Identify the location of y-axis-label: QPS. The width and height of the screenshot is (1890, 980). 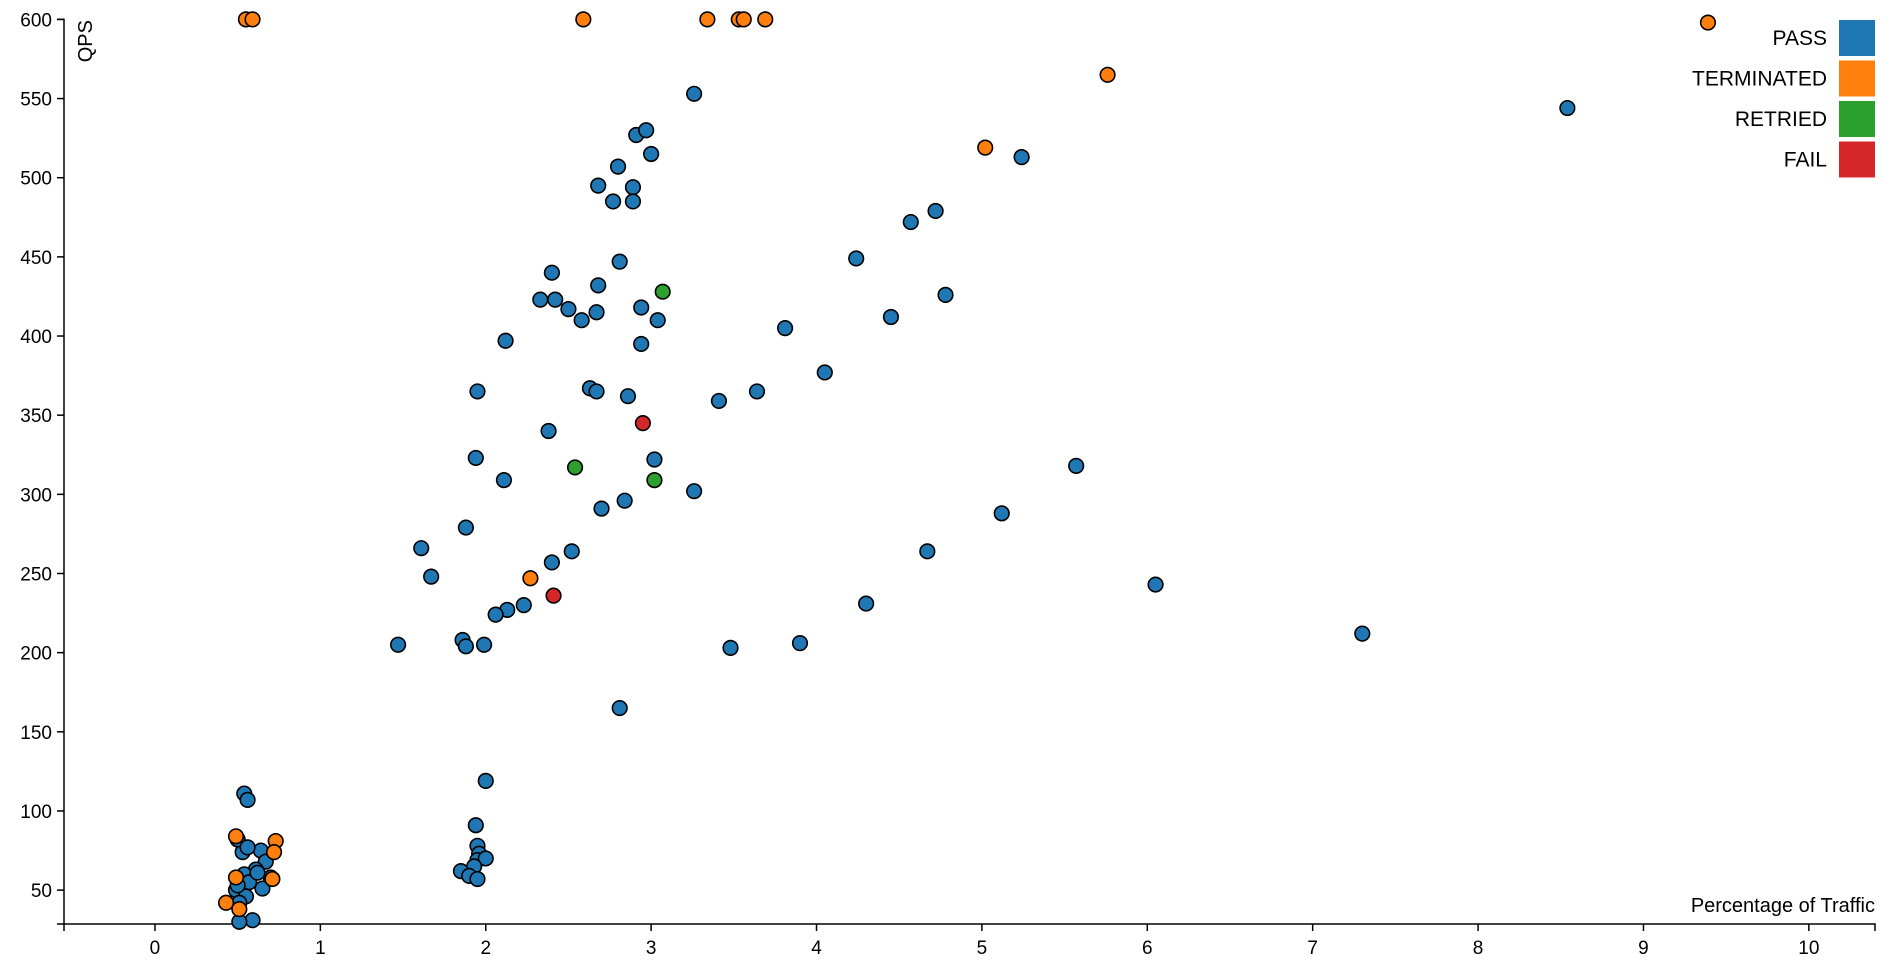
(86, 41).